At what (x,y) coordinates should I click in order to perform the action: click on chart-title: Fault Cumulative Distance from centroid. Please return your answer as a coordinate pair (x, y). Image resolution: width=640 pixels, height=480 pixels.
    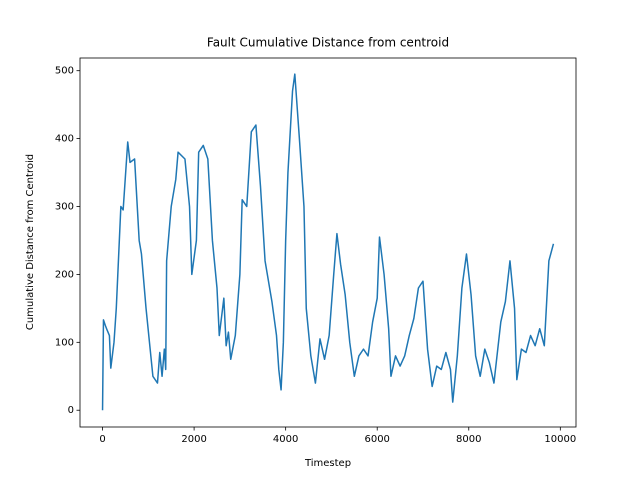
    Looking at the image, I should click on (328, 43).